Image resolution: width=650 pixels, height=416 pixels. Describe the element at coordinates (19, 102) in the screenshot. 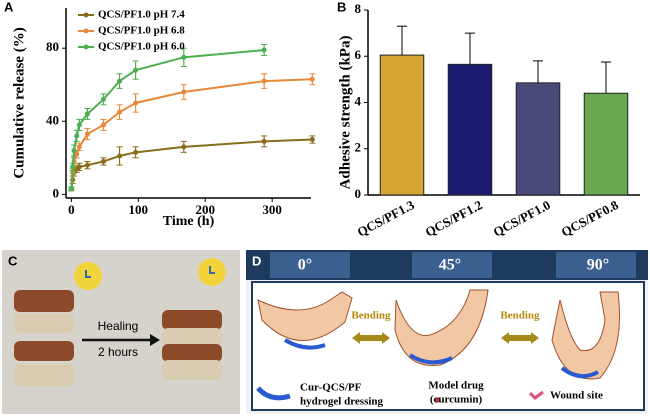

I see `y-axis-label: Cumulative release (%)` at that location.